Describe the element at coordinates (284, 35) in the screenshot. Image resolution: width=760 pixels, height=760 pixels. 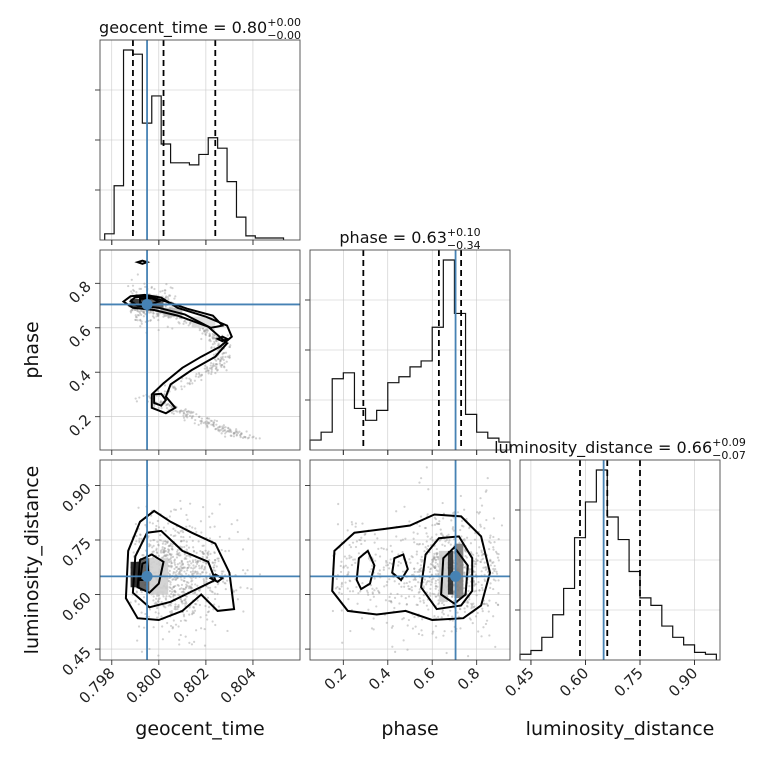
I see `title-minus-geocent_time: −0.00` at that location.